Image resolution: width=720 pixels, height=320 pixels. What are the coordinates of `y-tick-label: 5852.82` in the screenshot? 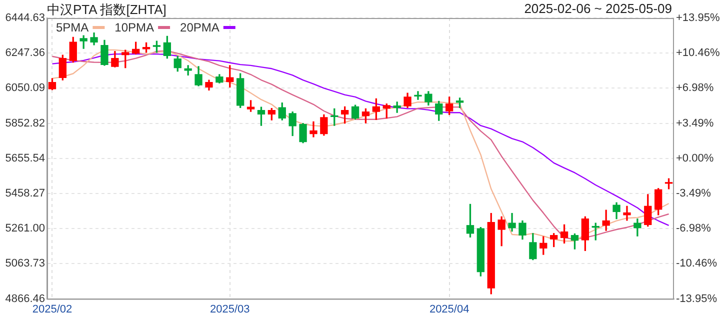 It's located at (25, 123).